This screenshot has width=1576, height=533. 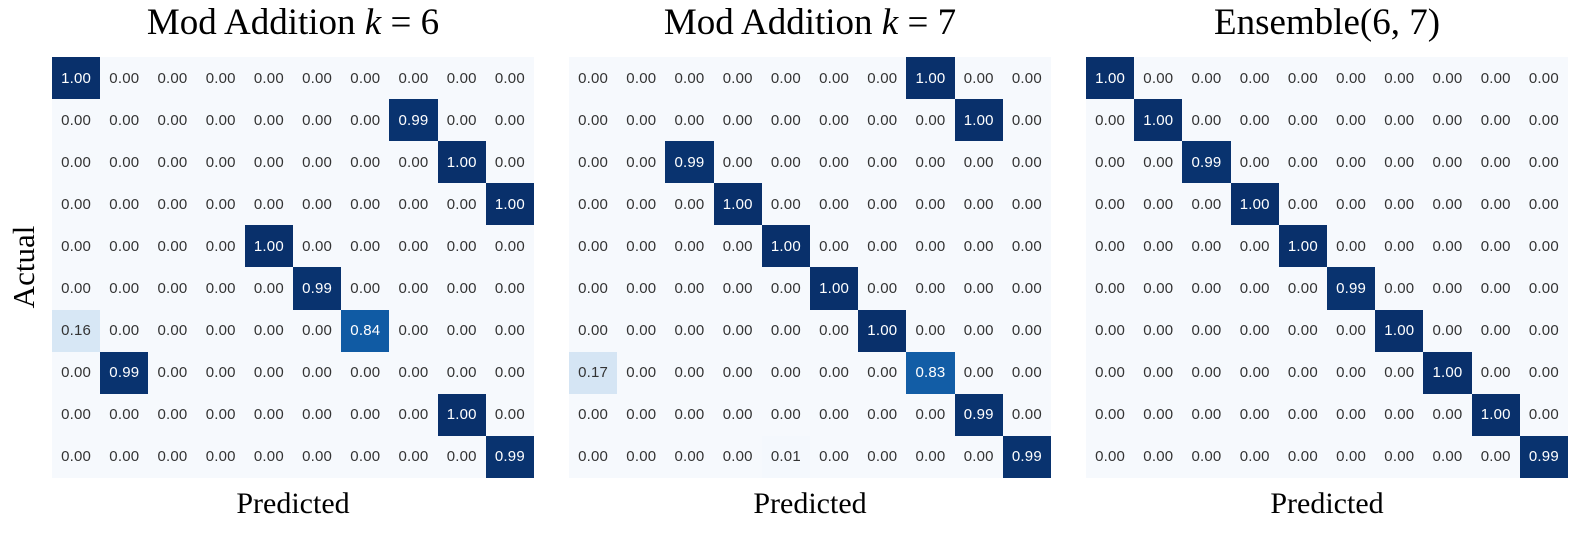 I want to click on matrix-cell-r5c7: 0.00, so click(x=930, y=288).